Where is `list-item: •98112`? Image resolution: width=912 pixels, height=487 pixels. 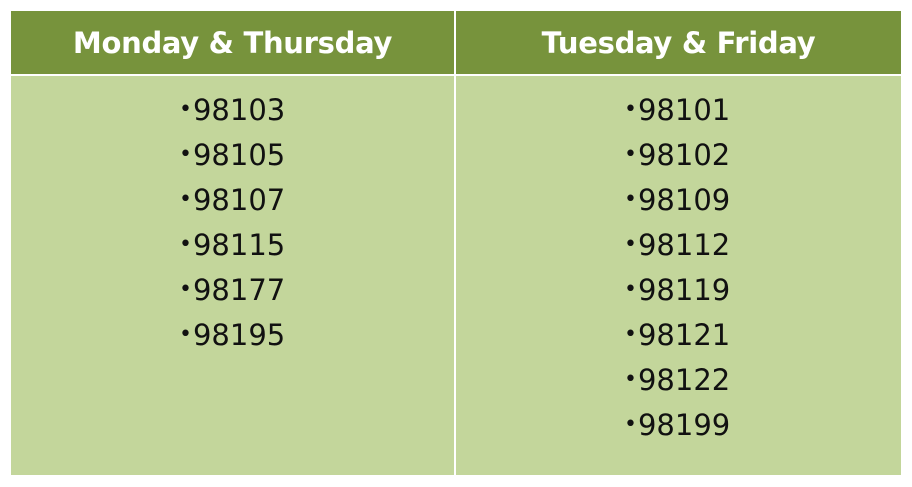 list-item: •98112 is located at coordinates (677, 244).